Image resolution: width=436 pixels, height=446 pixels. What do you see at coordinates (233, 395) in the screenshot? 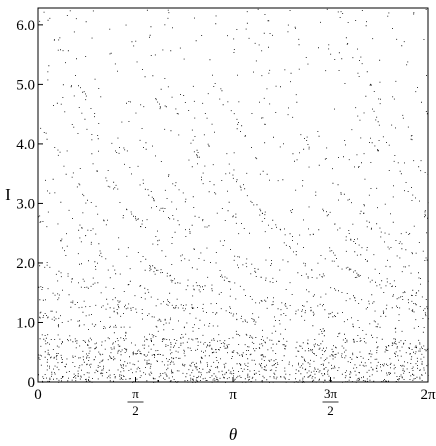
I see `x-tick-label: π` at bounding box center [233, 395].